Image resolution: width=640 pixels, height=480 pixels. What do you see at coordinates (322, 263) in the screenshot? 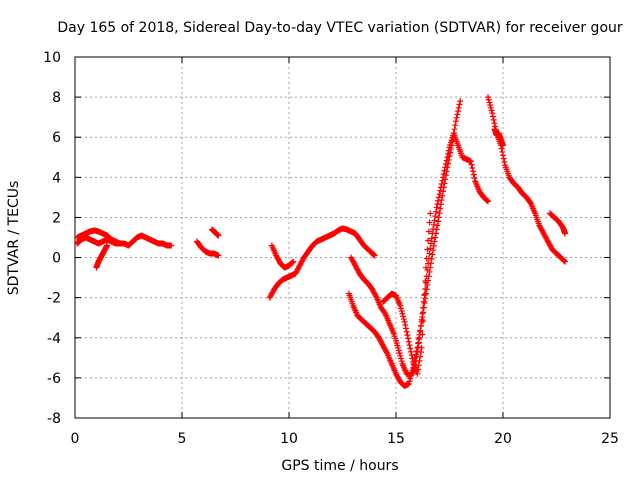
I see `series-segment-9h-a` at bounding box center [322, 263].